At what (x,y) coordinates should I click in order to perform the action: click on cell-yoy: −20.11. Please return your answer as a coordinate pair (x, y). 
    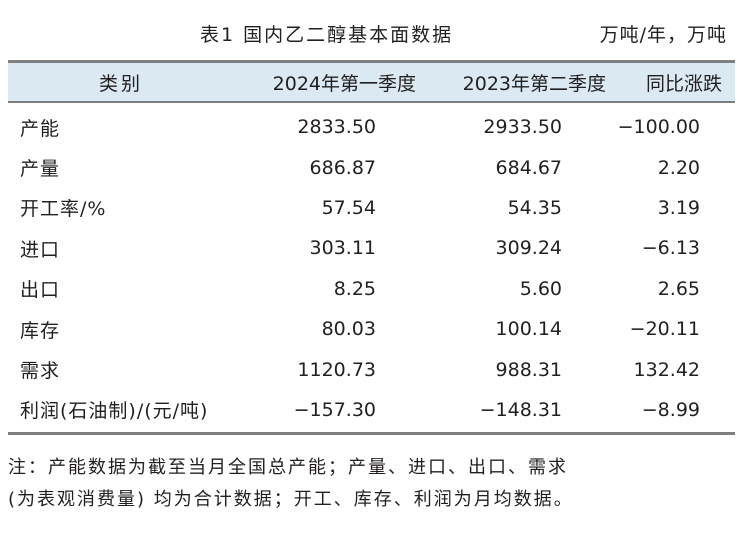
    Looking at the image, I should click on (664, 329).